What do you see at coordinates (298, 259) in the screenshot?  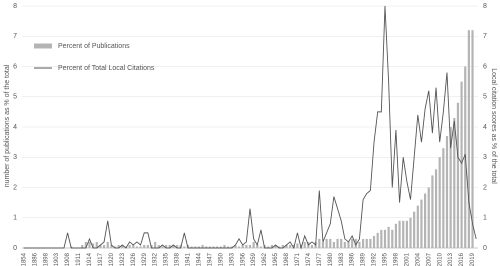 I see `x-tick-label: 1971` at bounding box center [298, 259].